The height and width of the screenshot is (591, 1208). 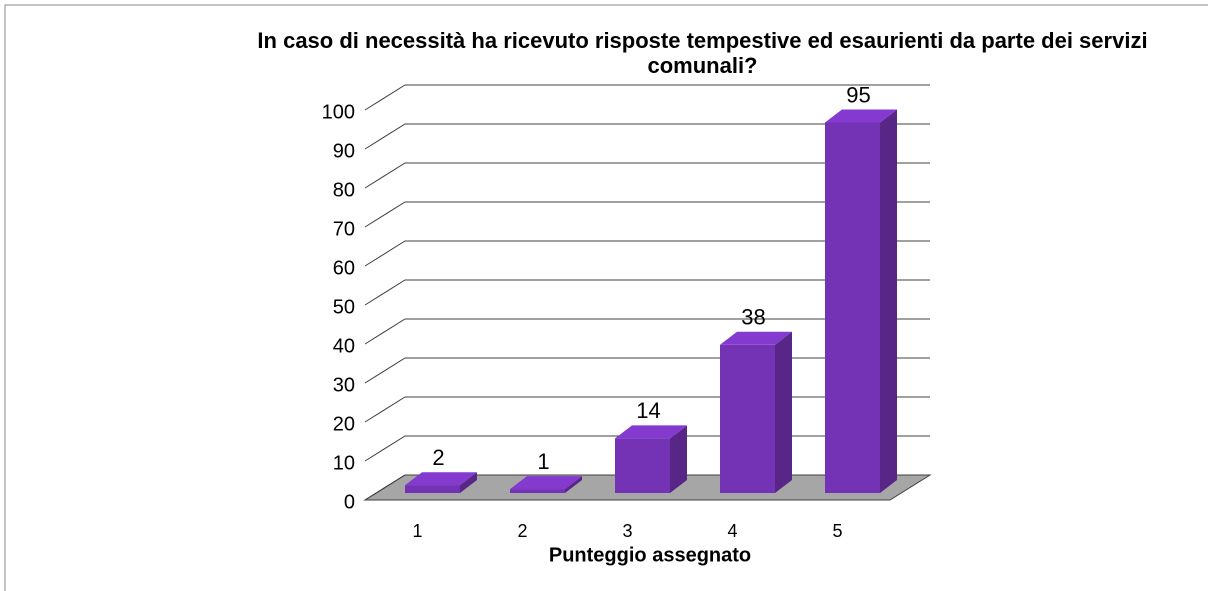 What do you see at coordinates (417, 531) in the screenshot?
I see `x-tick-label: 1` at bounding box center [417, 531].